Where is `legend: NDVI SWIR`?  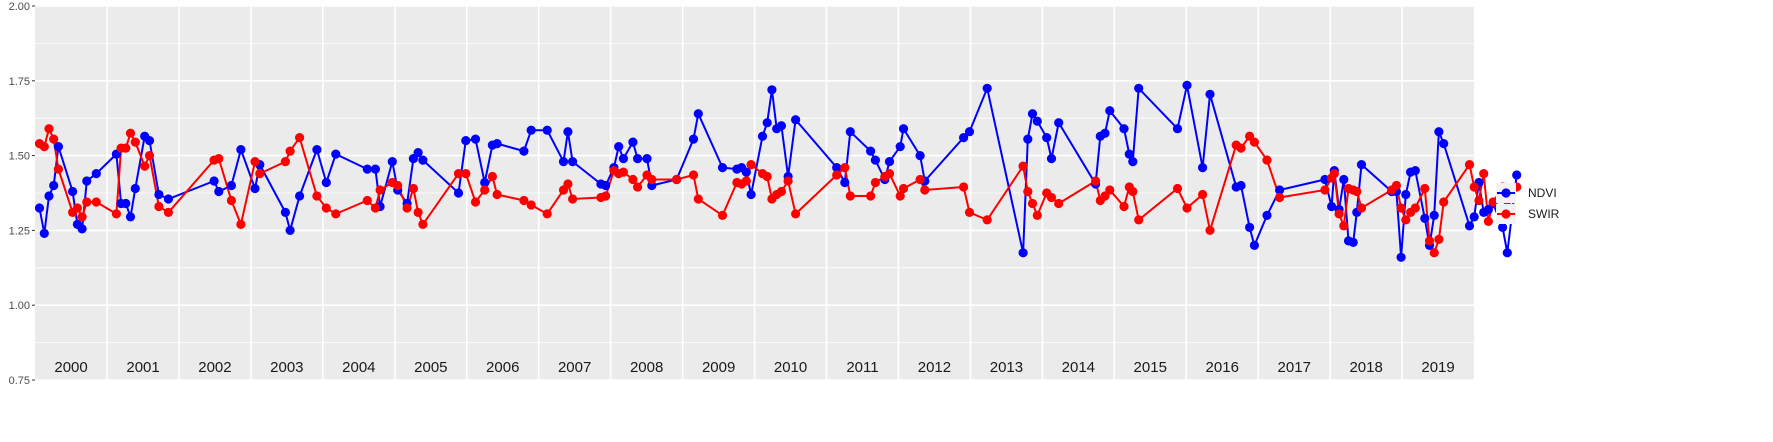 legend: NDVI SWIR is located at coordinates (1528, 203).